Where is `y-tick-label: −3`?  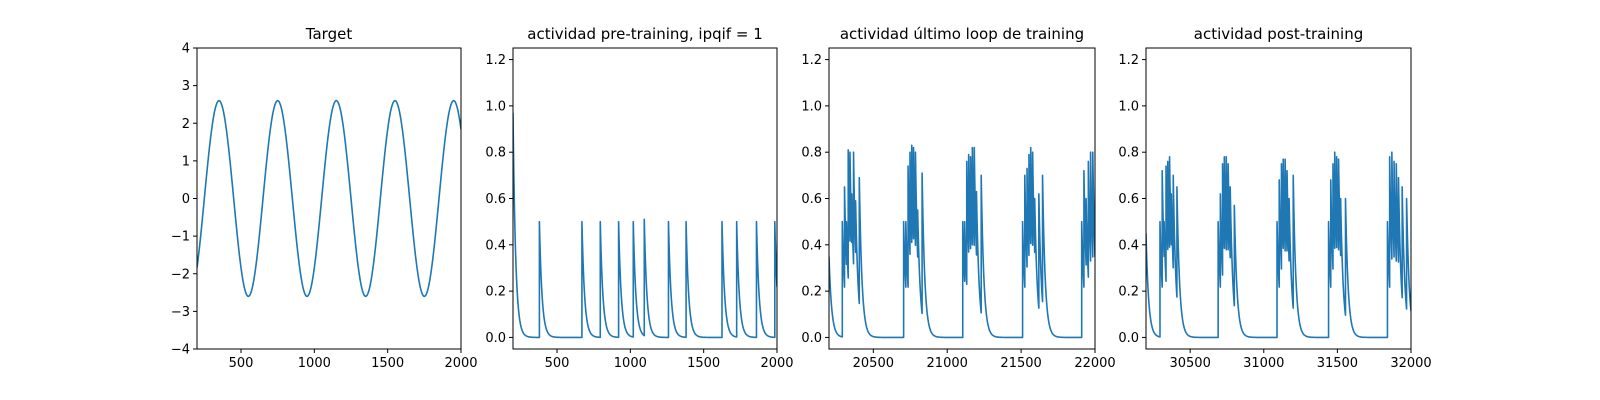 y-tick-label: −3 is located at coordinates (180, 312).